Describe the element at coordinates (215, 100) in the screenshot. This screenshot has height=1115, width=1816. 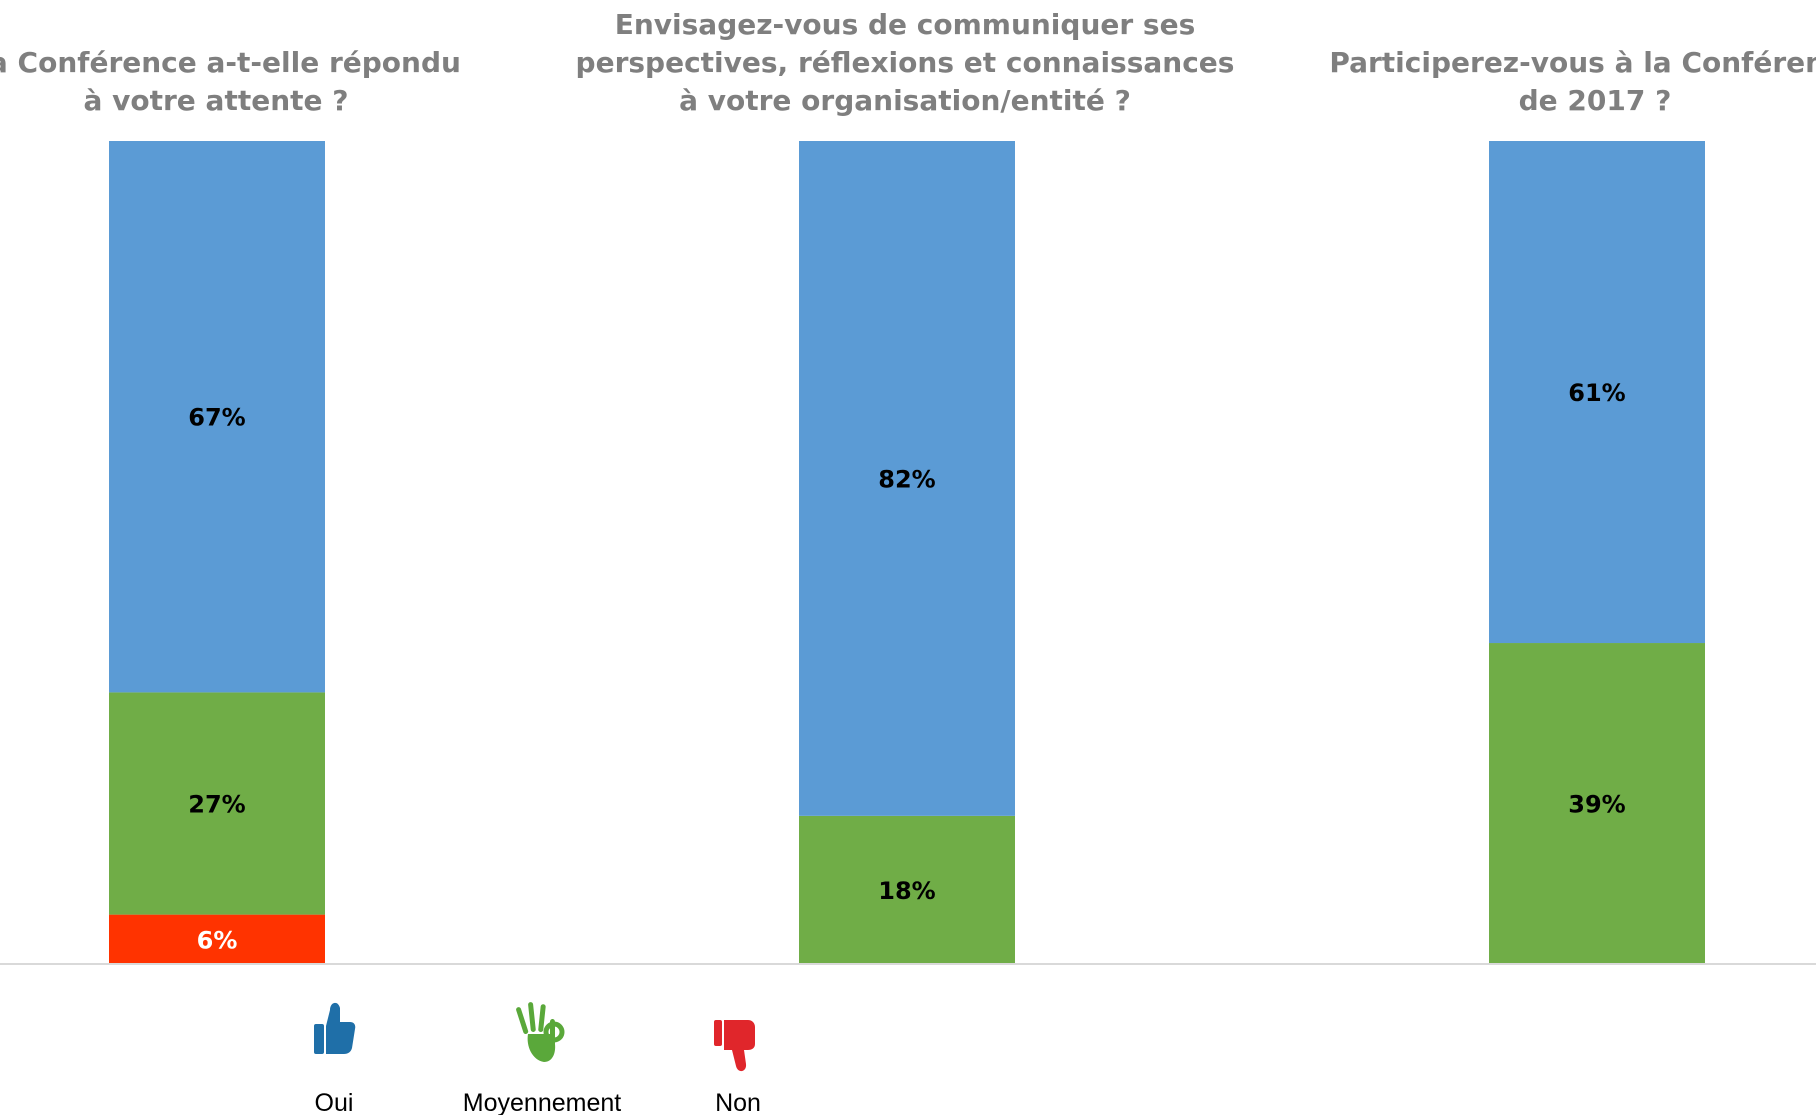
I see `chart-title-line: à votre attente ?` at that location.